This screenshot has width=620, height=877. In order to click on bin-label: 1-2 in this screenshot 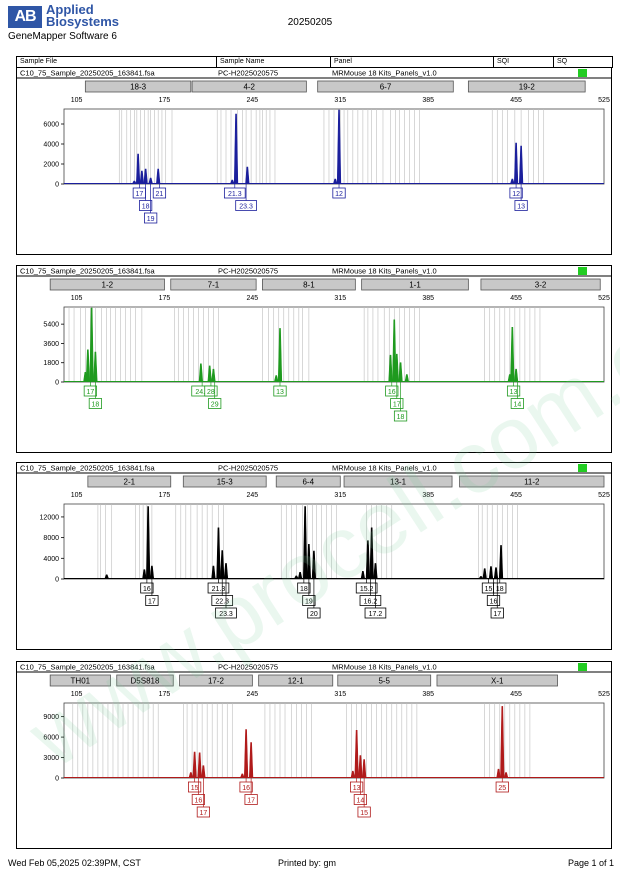, I will do `click(108, 285)`.